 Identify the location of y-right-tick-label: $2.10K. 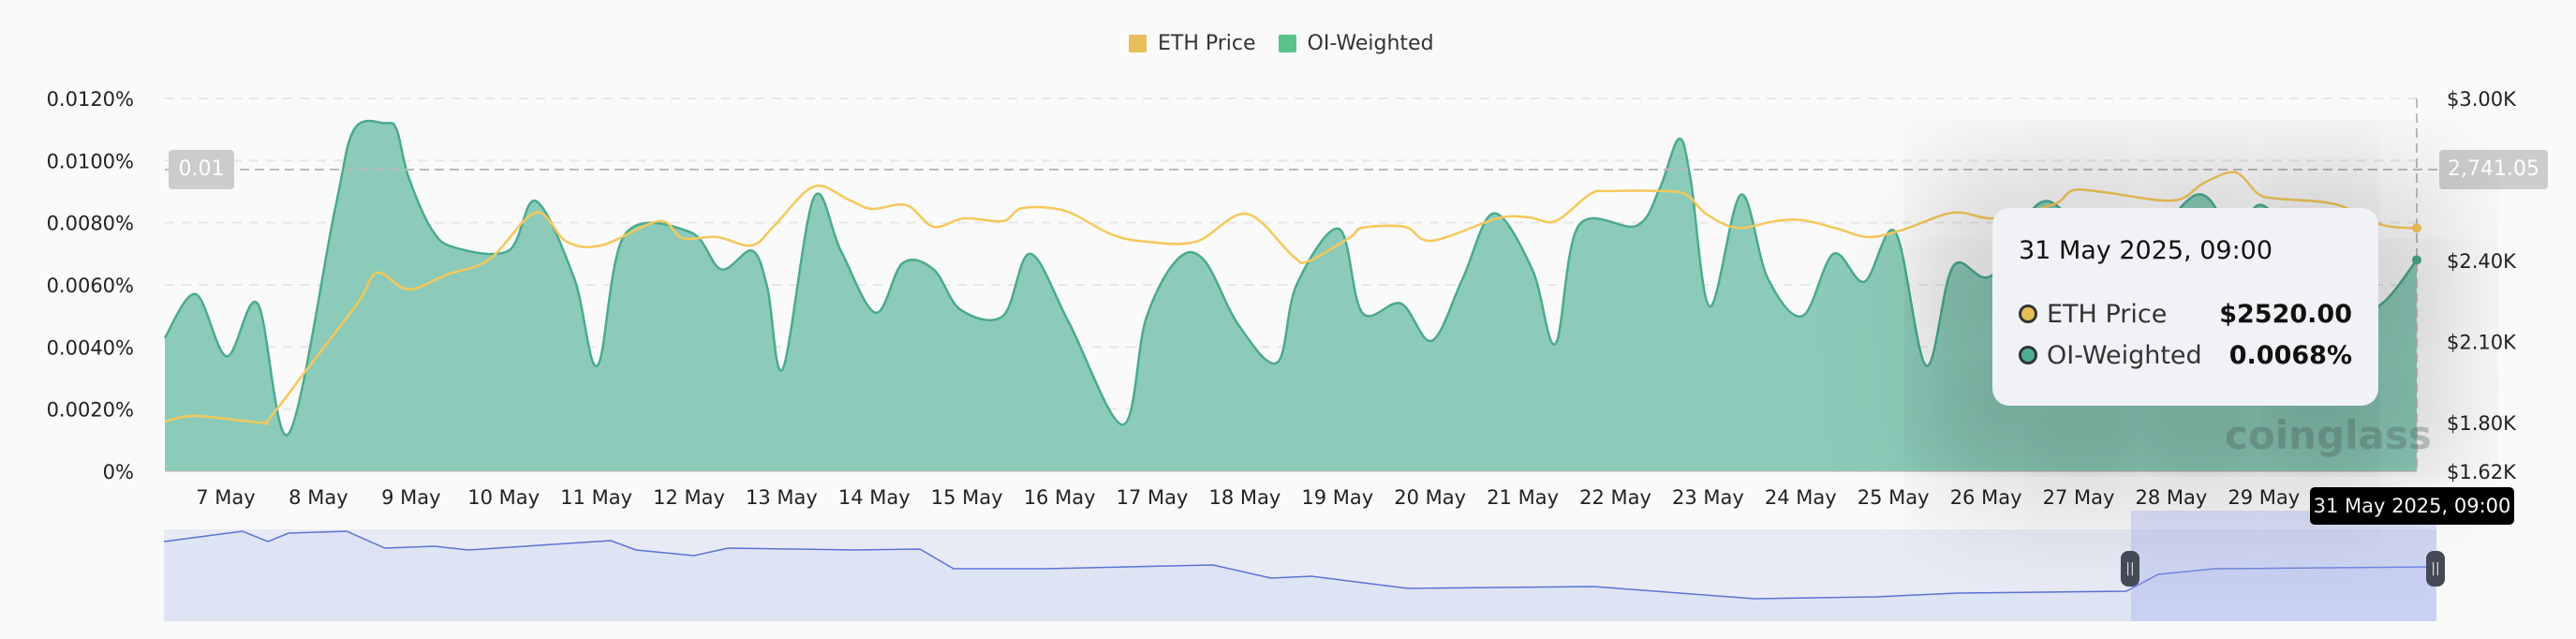
(2482, 343).